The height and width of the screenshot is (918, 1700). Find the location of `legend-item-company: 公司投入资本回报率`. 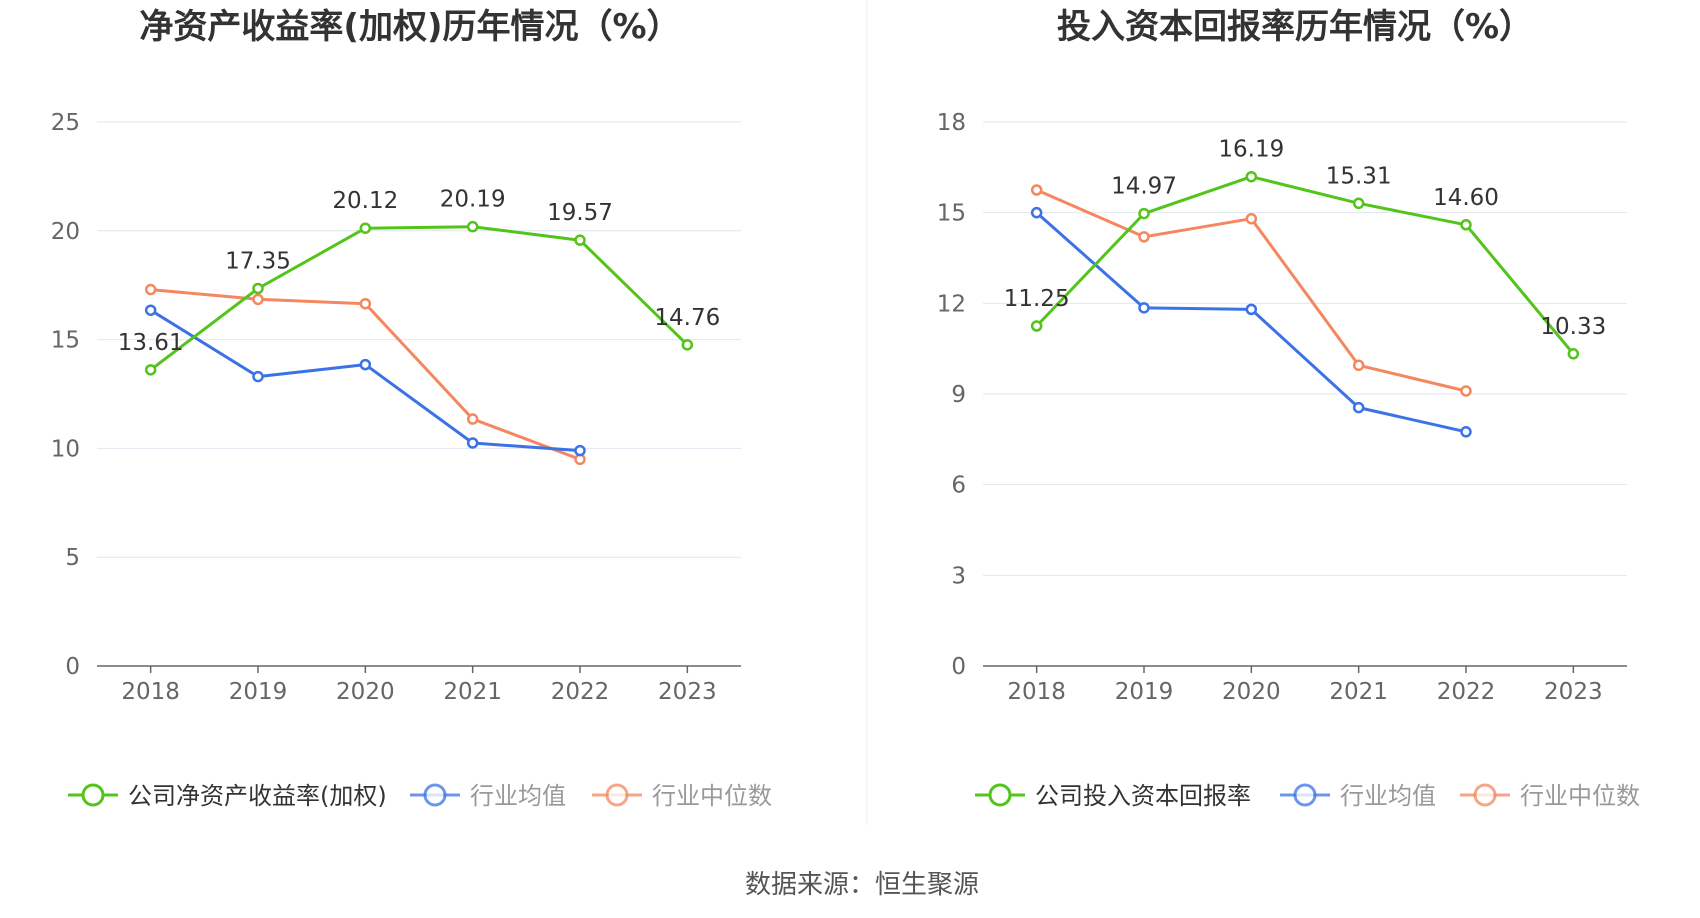

legend-item-company: 公司投入资本回报率 is located at coordinates (1113, 796).